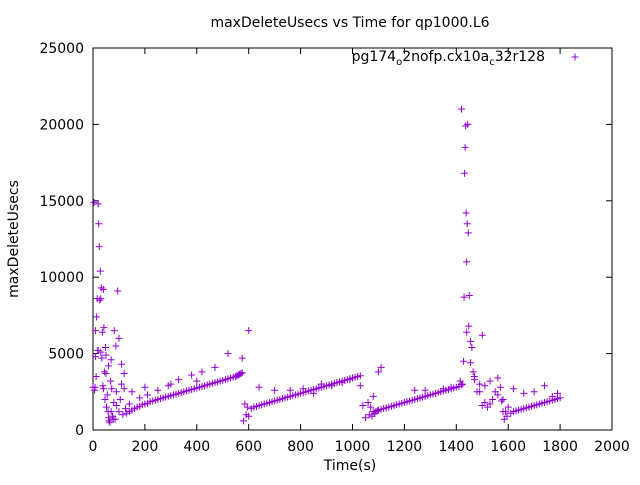 Image resolution: width=640 pixels, height=485 pixels. What do you see at coordinates (61, 202) in the screenshot?
I see `y-tick-label: 15000` at bounding box center [61, 202].